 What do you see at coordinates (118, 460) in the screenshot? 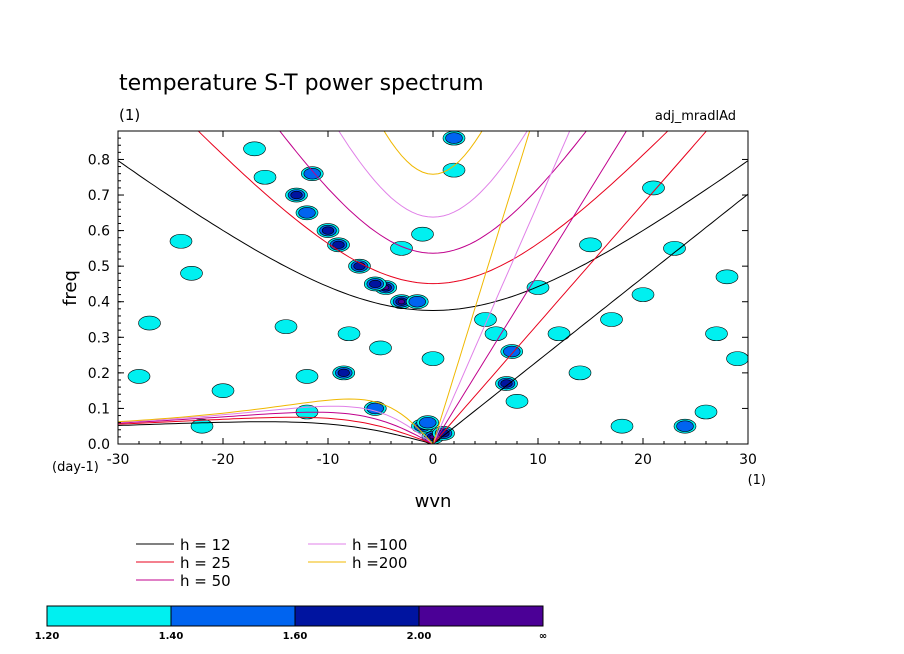
I see `x-tick-label: -30` at bounding box center [118, 460].